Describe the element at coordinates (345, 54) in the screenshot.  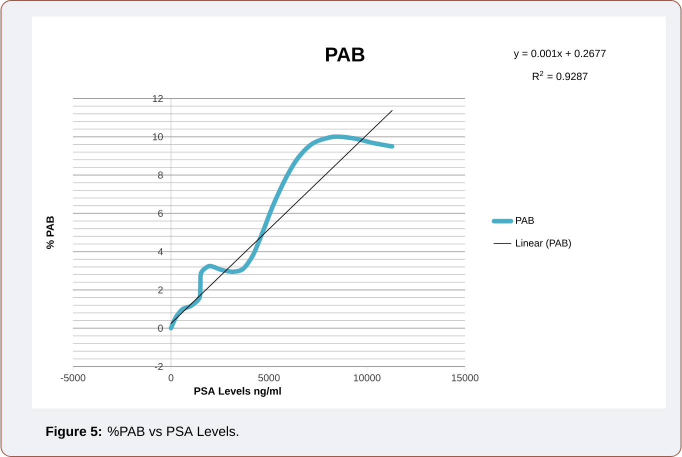
I see `chart-title: PAB` at that location.